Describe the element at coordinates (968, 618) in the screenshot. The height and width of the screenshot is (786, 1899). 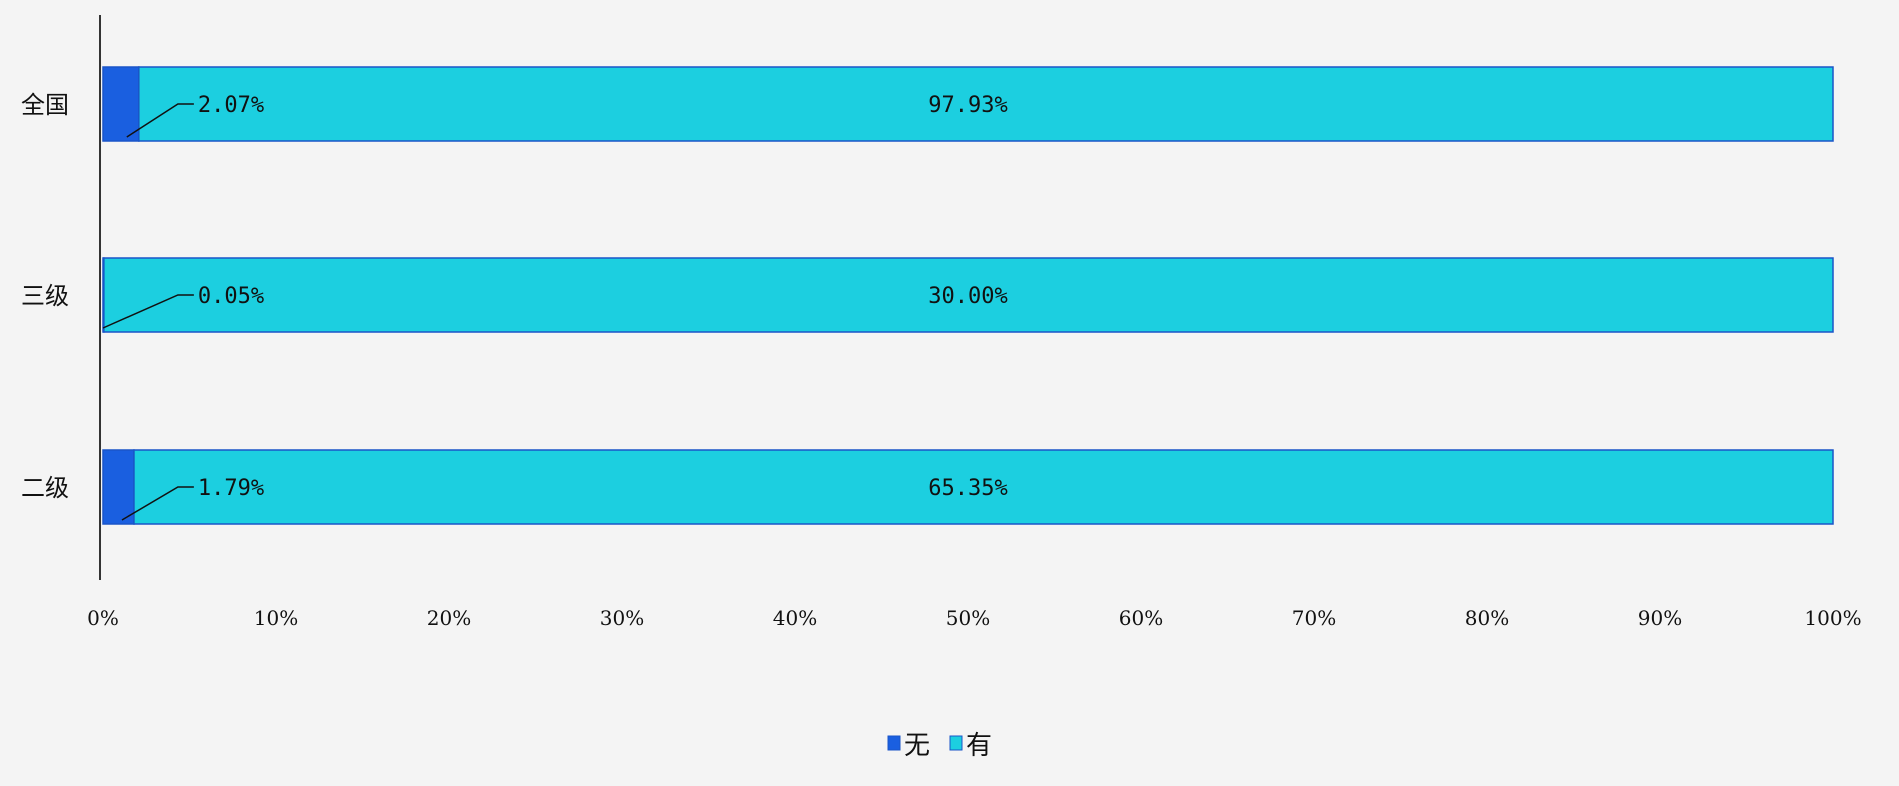
I see `x-tick-label: 50%` at that location.